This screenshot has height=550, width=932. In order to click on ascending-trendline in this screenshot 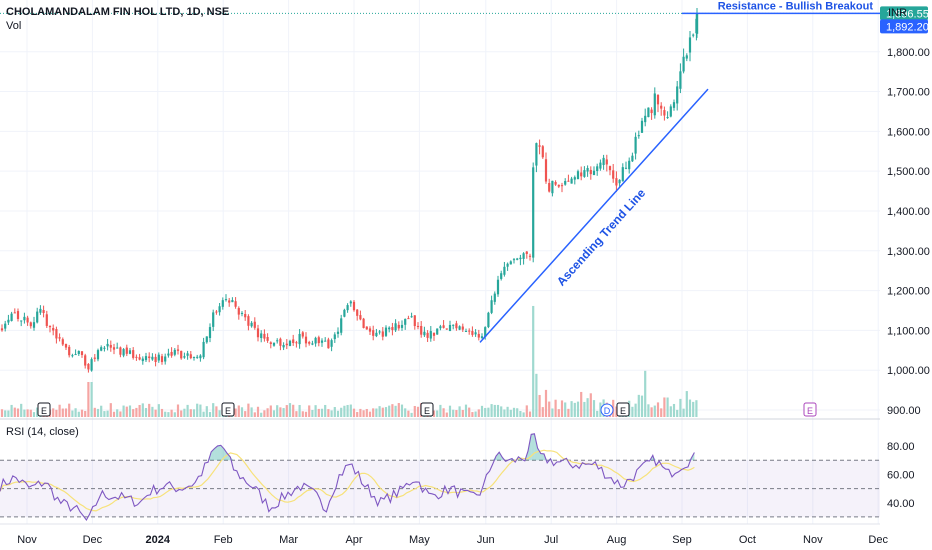, I will do `click(594, 215)`.